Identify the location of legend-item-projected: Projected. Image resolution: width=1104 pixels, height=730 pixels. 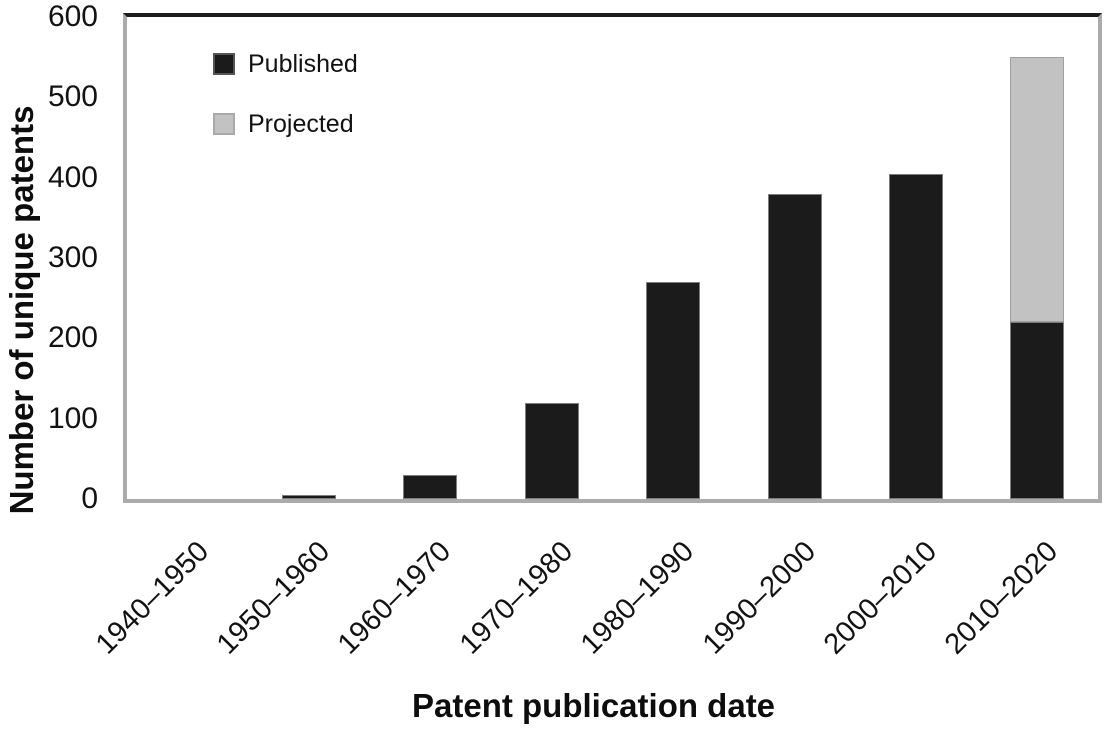
(283, 123).